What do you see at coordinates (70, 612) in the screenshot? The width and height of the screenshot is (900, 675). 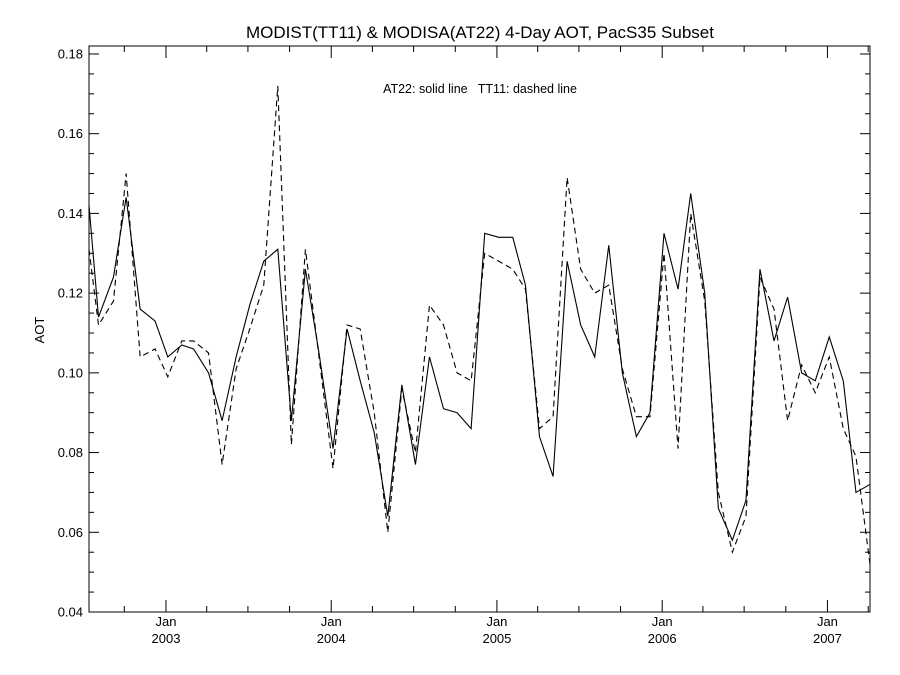 I see `y-tick-label: 0.04` at bounding box center [70, 612].